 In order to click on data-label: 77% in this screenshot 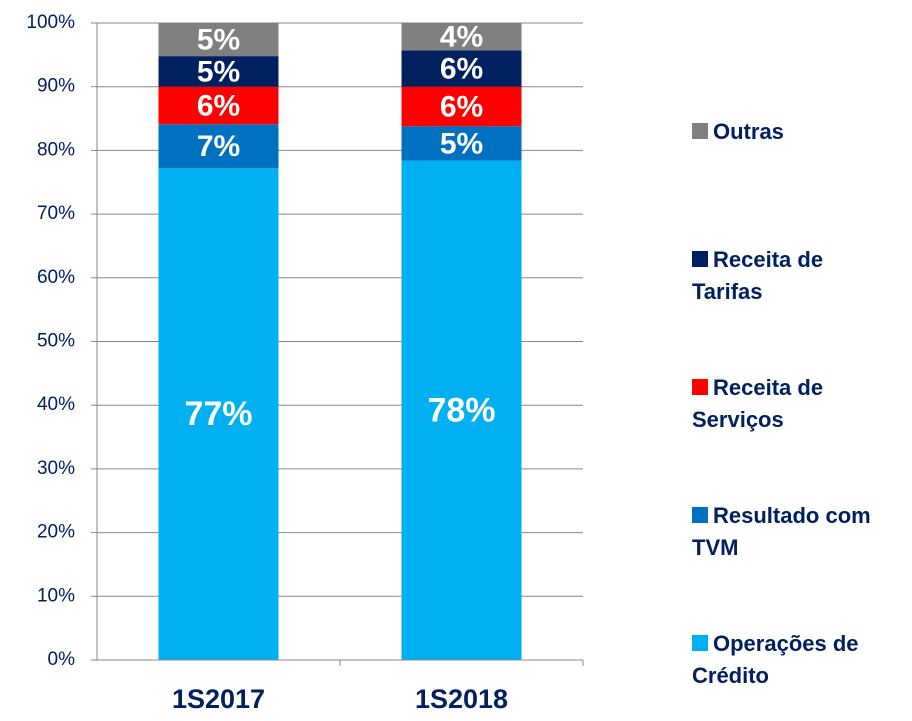, I will do `click(218, 414)`.